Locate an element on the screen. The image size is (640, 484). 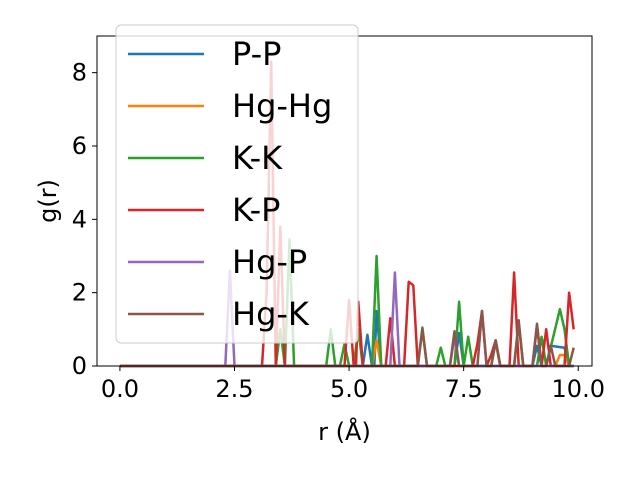
legend-label: K-P is located at coordinates (256, 210).